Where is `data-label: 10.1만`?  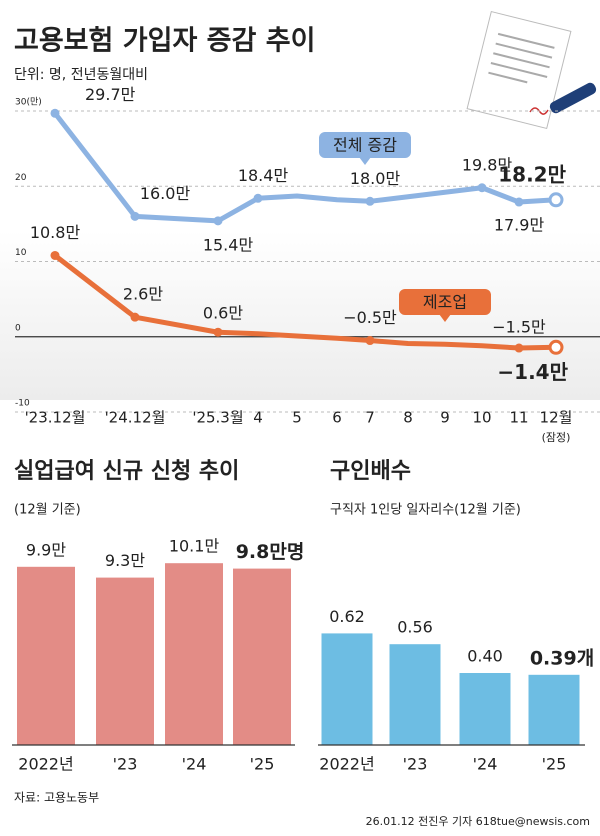
data-label: 10.1만 is located at coordinates (194, 546).